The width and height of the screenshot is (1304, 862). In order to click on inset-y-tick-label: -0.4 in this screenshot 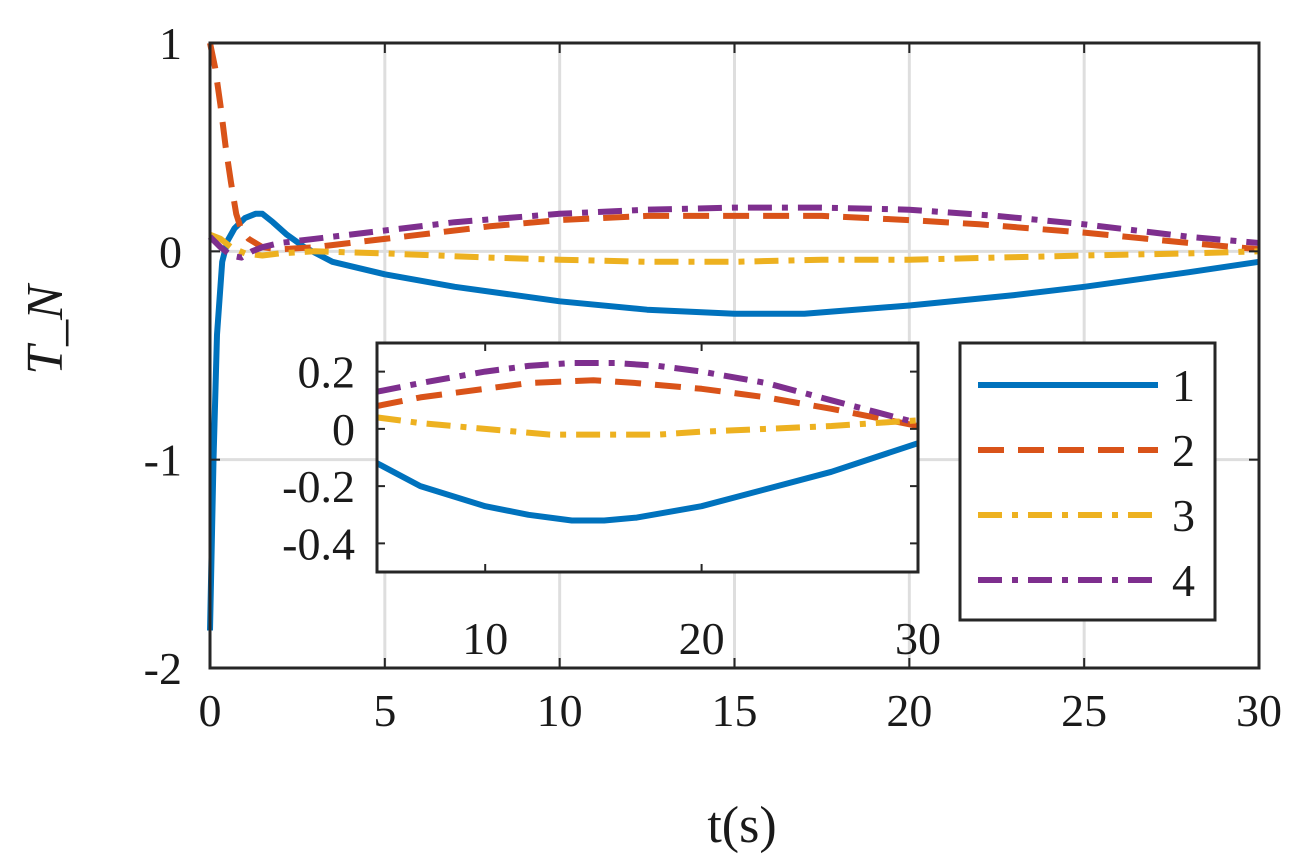, I will do `click(318, 543)`.